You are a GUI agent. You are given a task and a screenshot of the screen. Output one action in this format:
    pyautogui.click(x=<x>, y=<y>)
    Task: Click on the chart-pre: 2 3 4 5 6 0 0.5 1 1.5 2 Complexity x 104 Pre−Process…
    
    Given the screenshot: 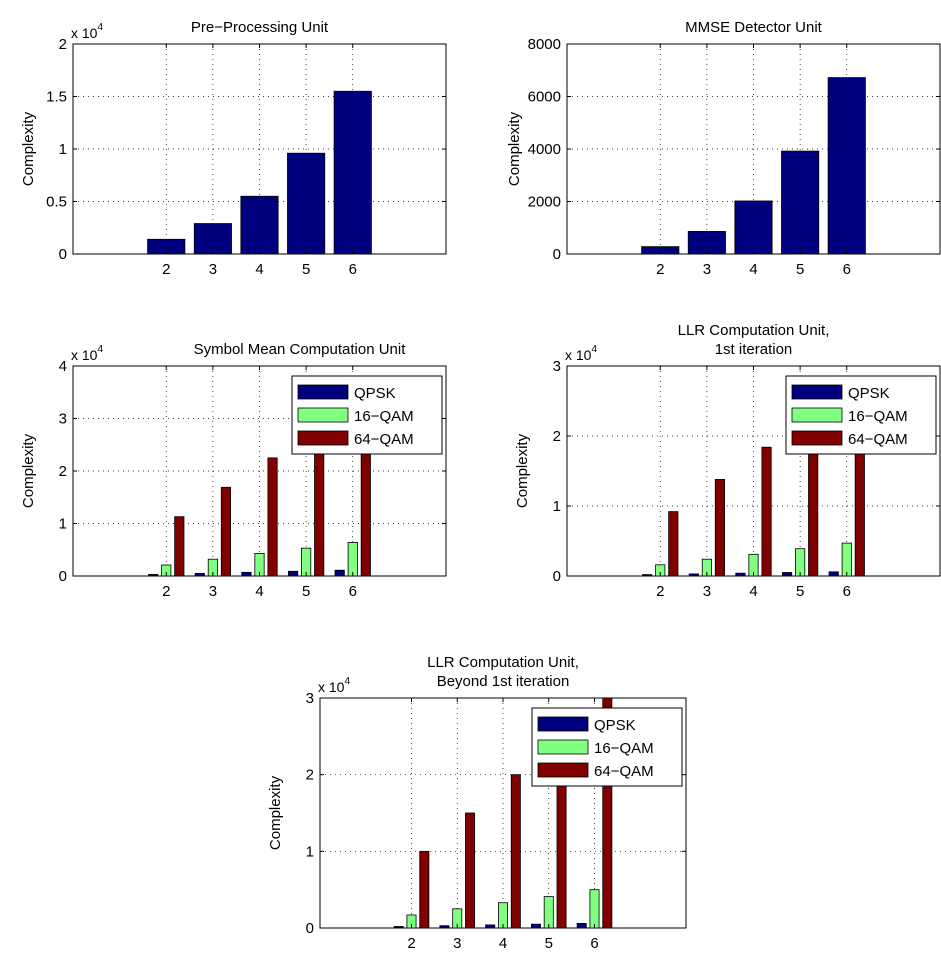 What is the action you would take?
    pyautogui.click(x=233, y=148)
    